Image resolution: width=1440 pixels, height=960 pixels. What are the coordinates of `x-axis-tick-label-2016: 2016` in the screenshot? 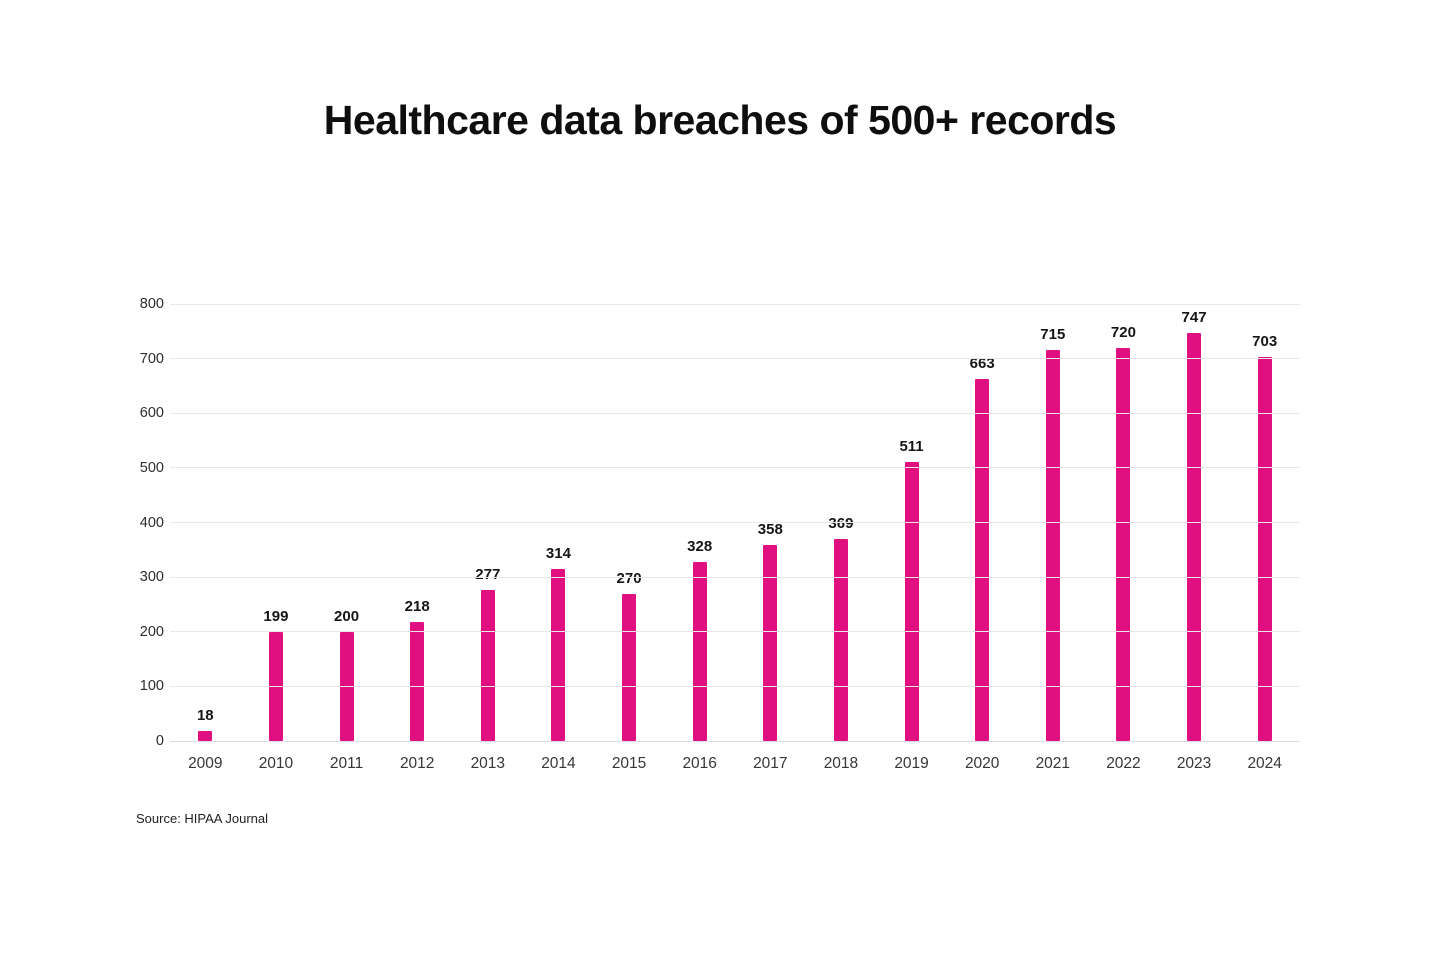 It's located at (699, 763).